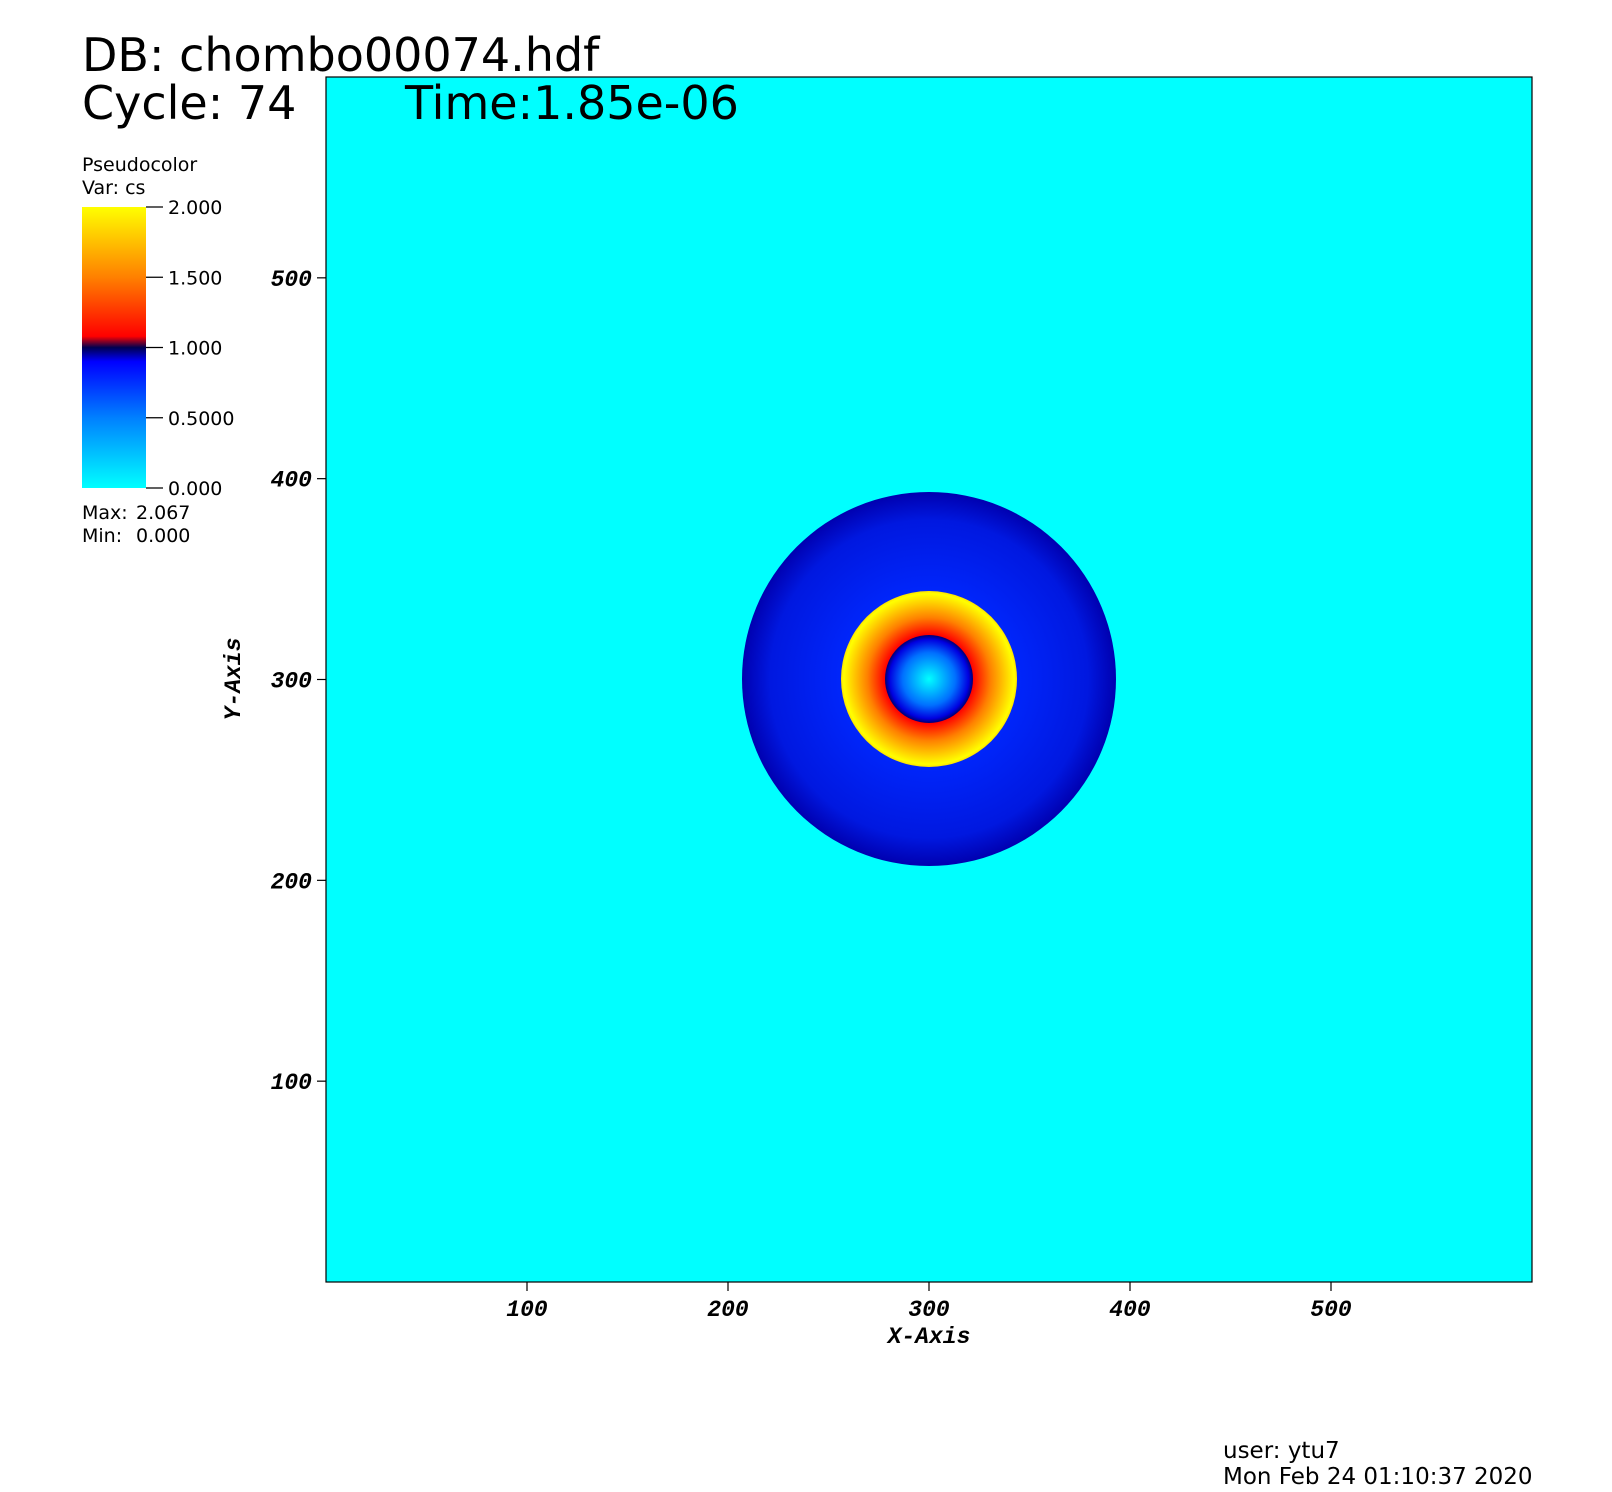  What do you see at coordinates (292, 682) in the screenshot?
I see `y-tick-label: 300` at bounding box center [292, 682].